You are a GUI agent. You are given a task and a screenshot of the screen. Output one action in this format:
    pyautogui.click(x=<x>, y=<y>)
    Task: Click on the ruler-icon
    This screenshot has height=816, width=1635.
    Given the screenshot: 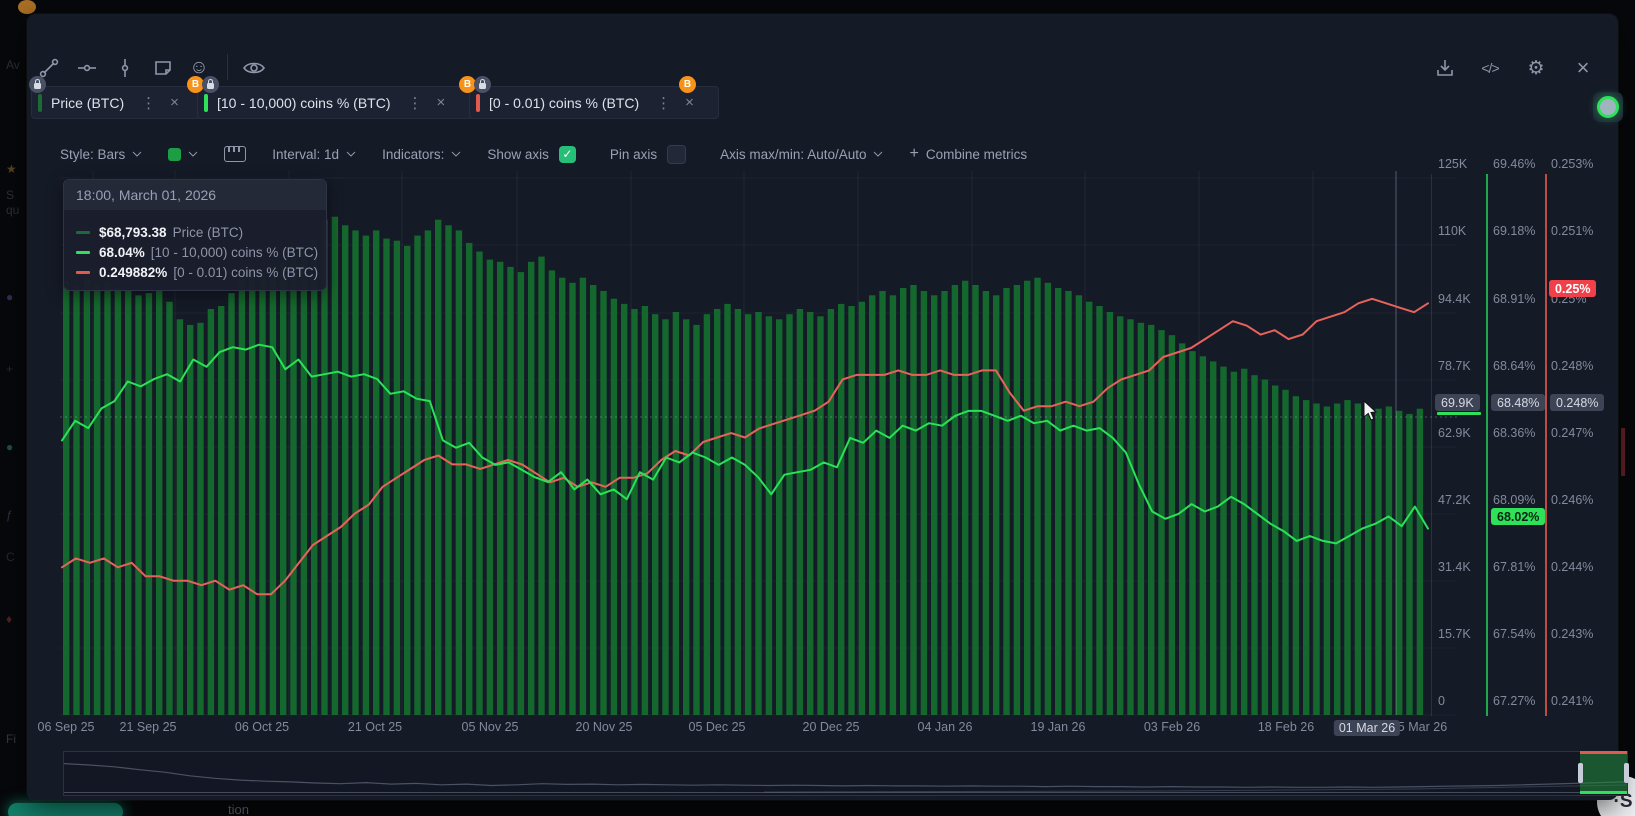 What is the action you would take?
    pyautogui.click(x=235, y=154)
    